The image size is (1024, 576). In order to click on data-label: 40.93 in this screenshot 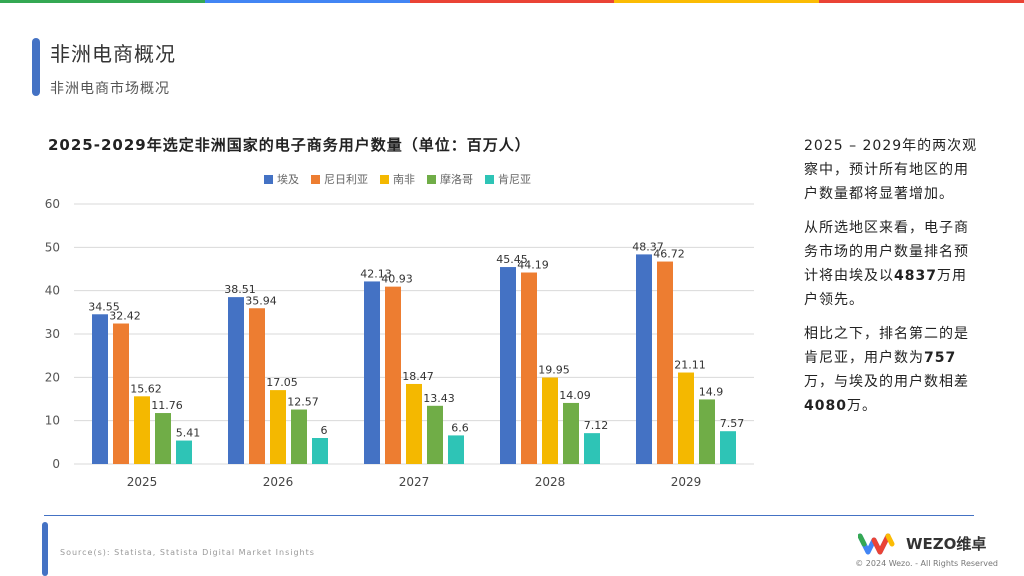, I will do `click(397, 279)`.